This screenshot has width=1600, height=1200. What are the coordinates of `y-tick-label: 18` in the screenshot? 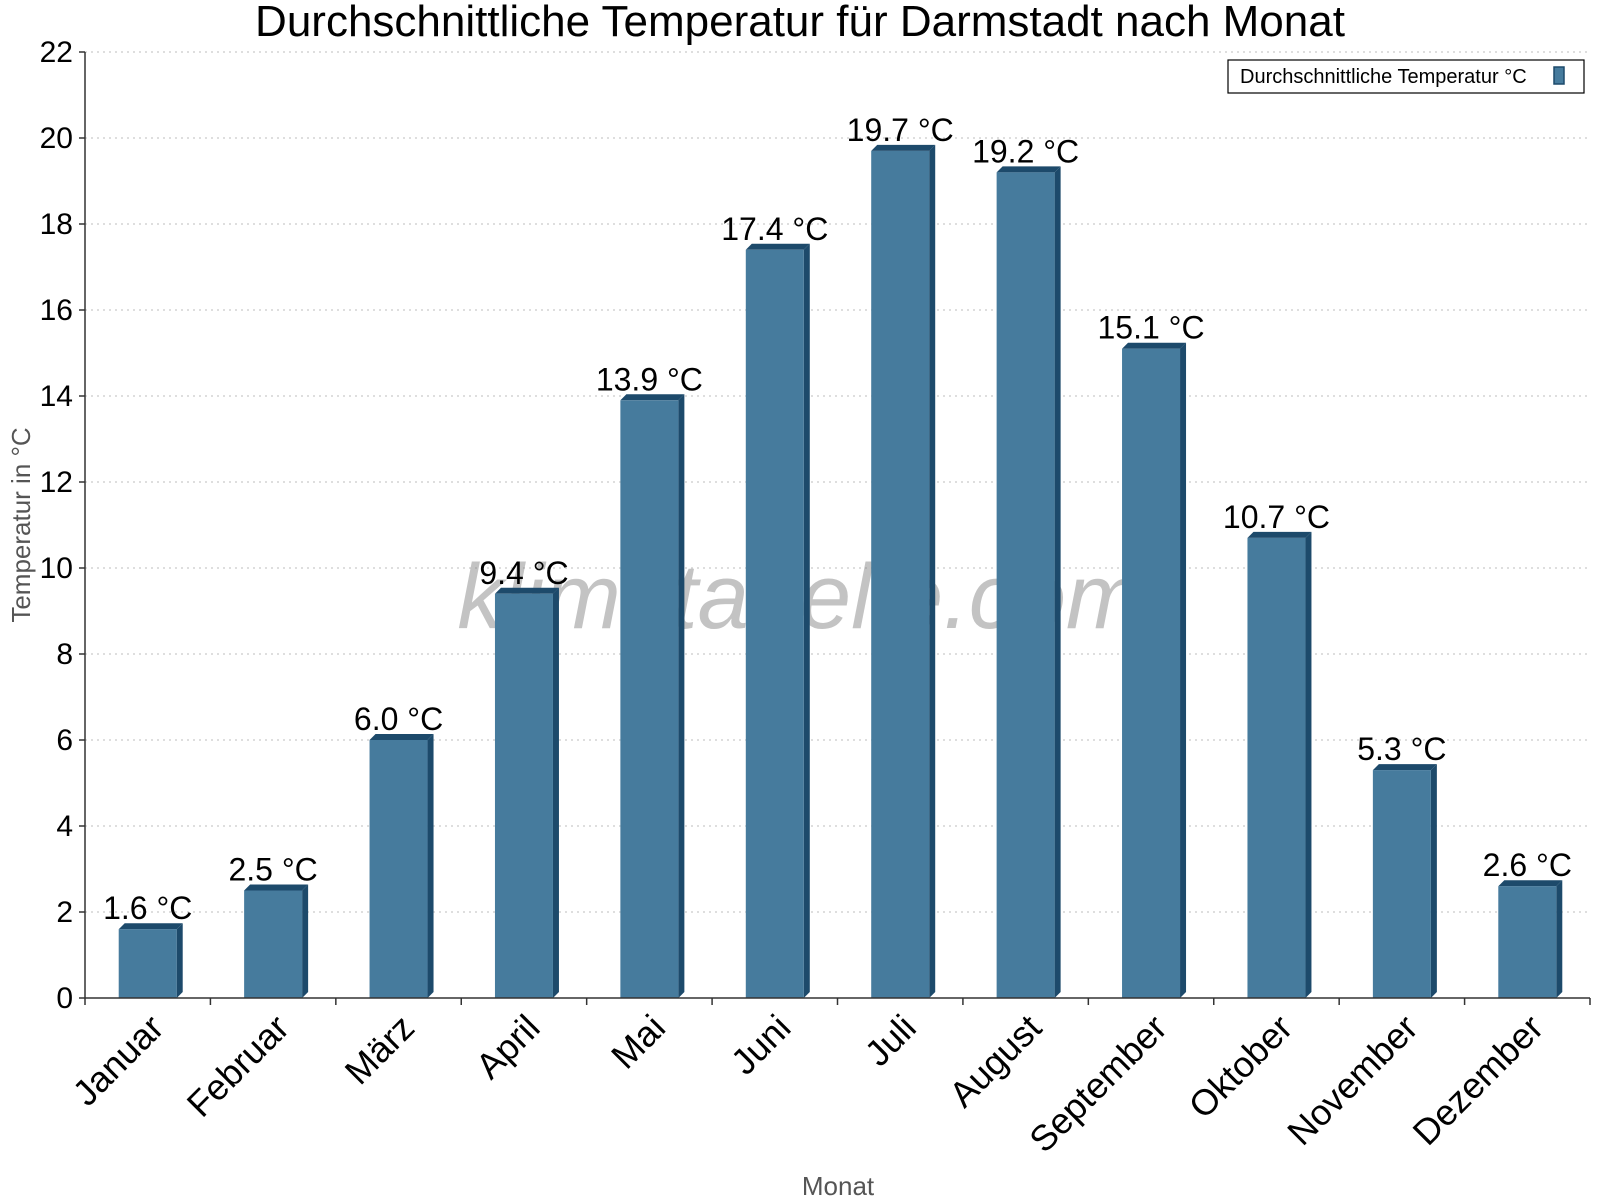 It's located at (56, 224).